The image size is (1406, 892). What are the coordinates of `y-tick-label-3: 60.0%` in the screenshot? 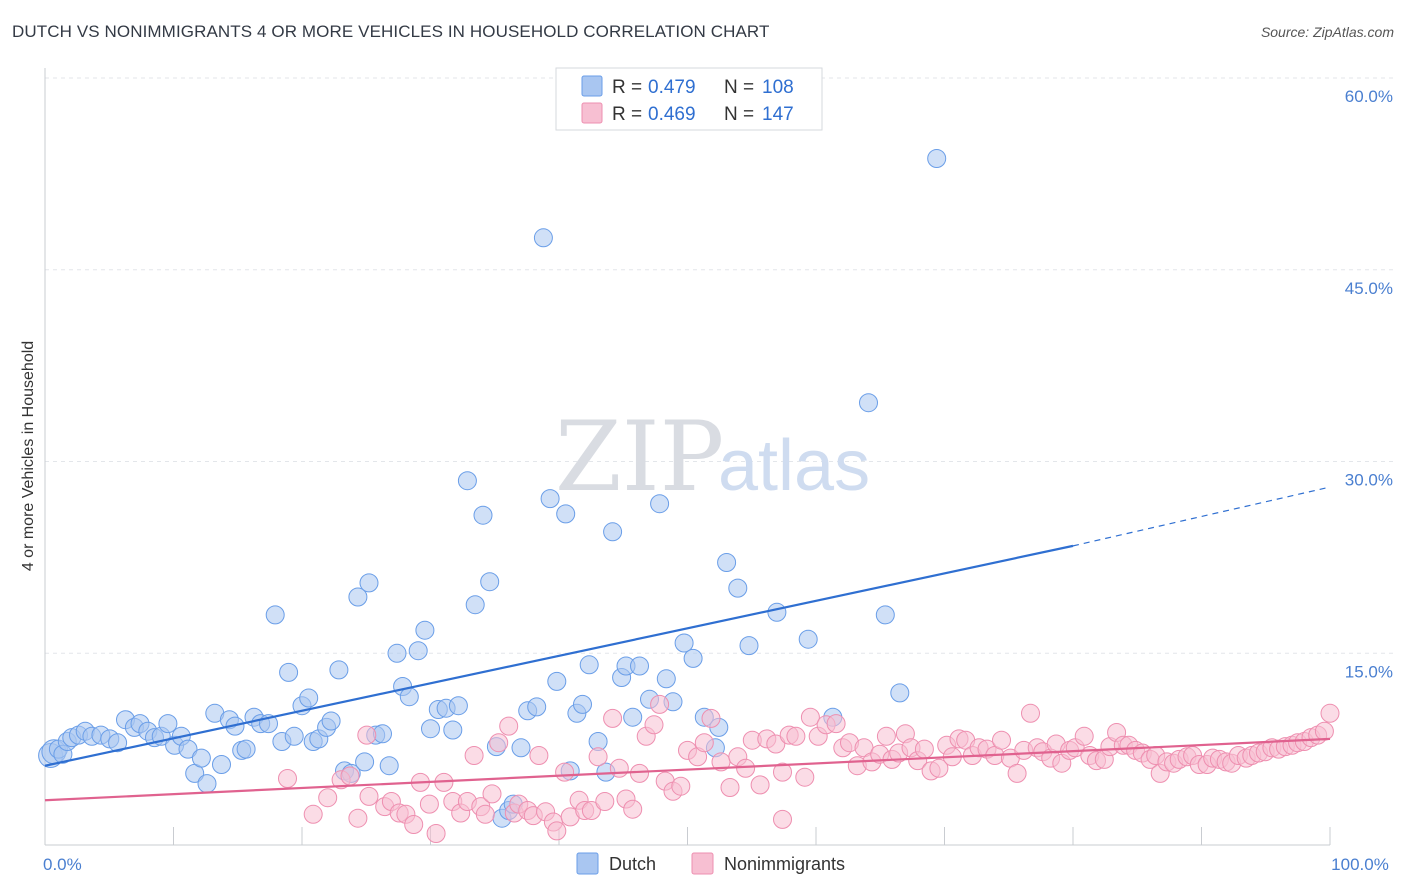 It's located at (1369, 96).